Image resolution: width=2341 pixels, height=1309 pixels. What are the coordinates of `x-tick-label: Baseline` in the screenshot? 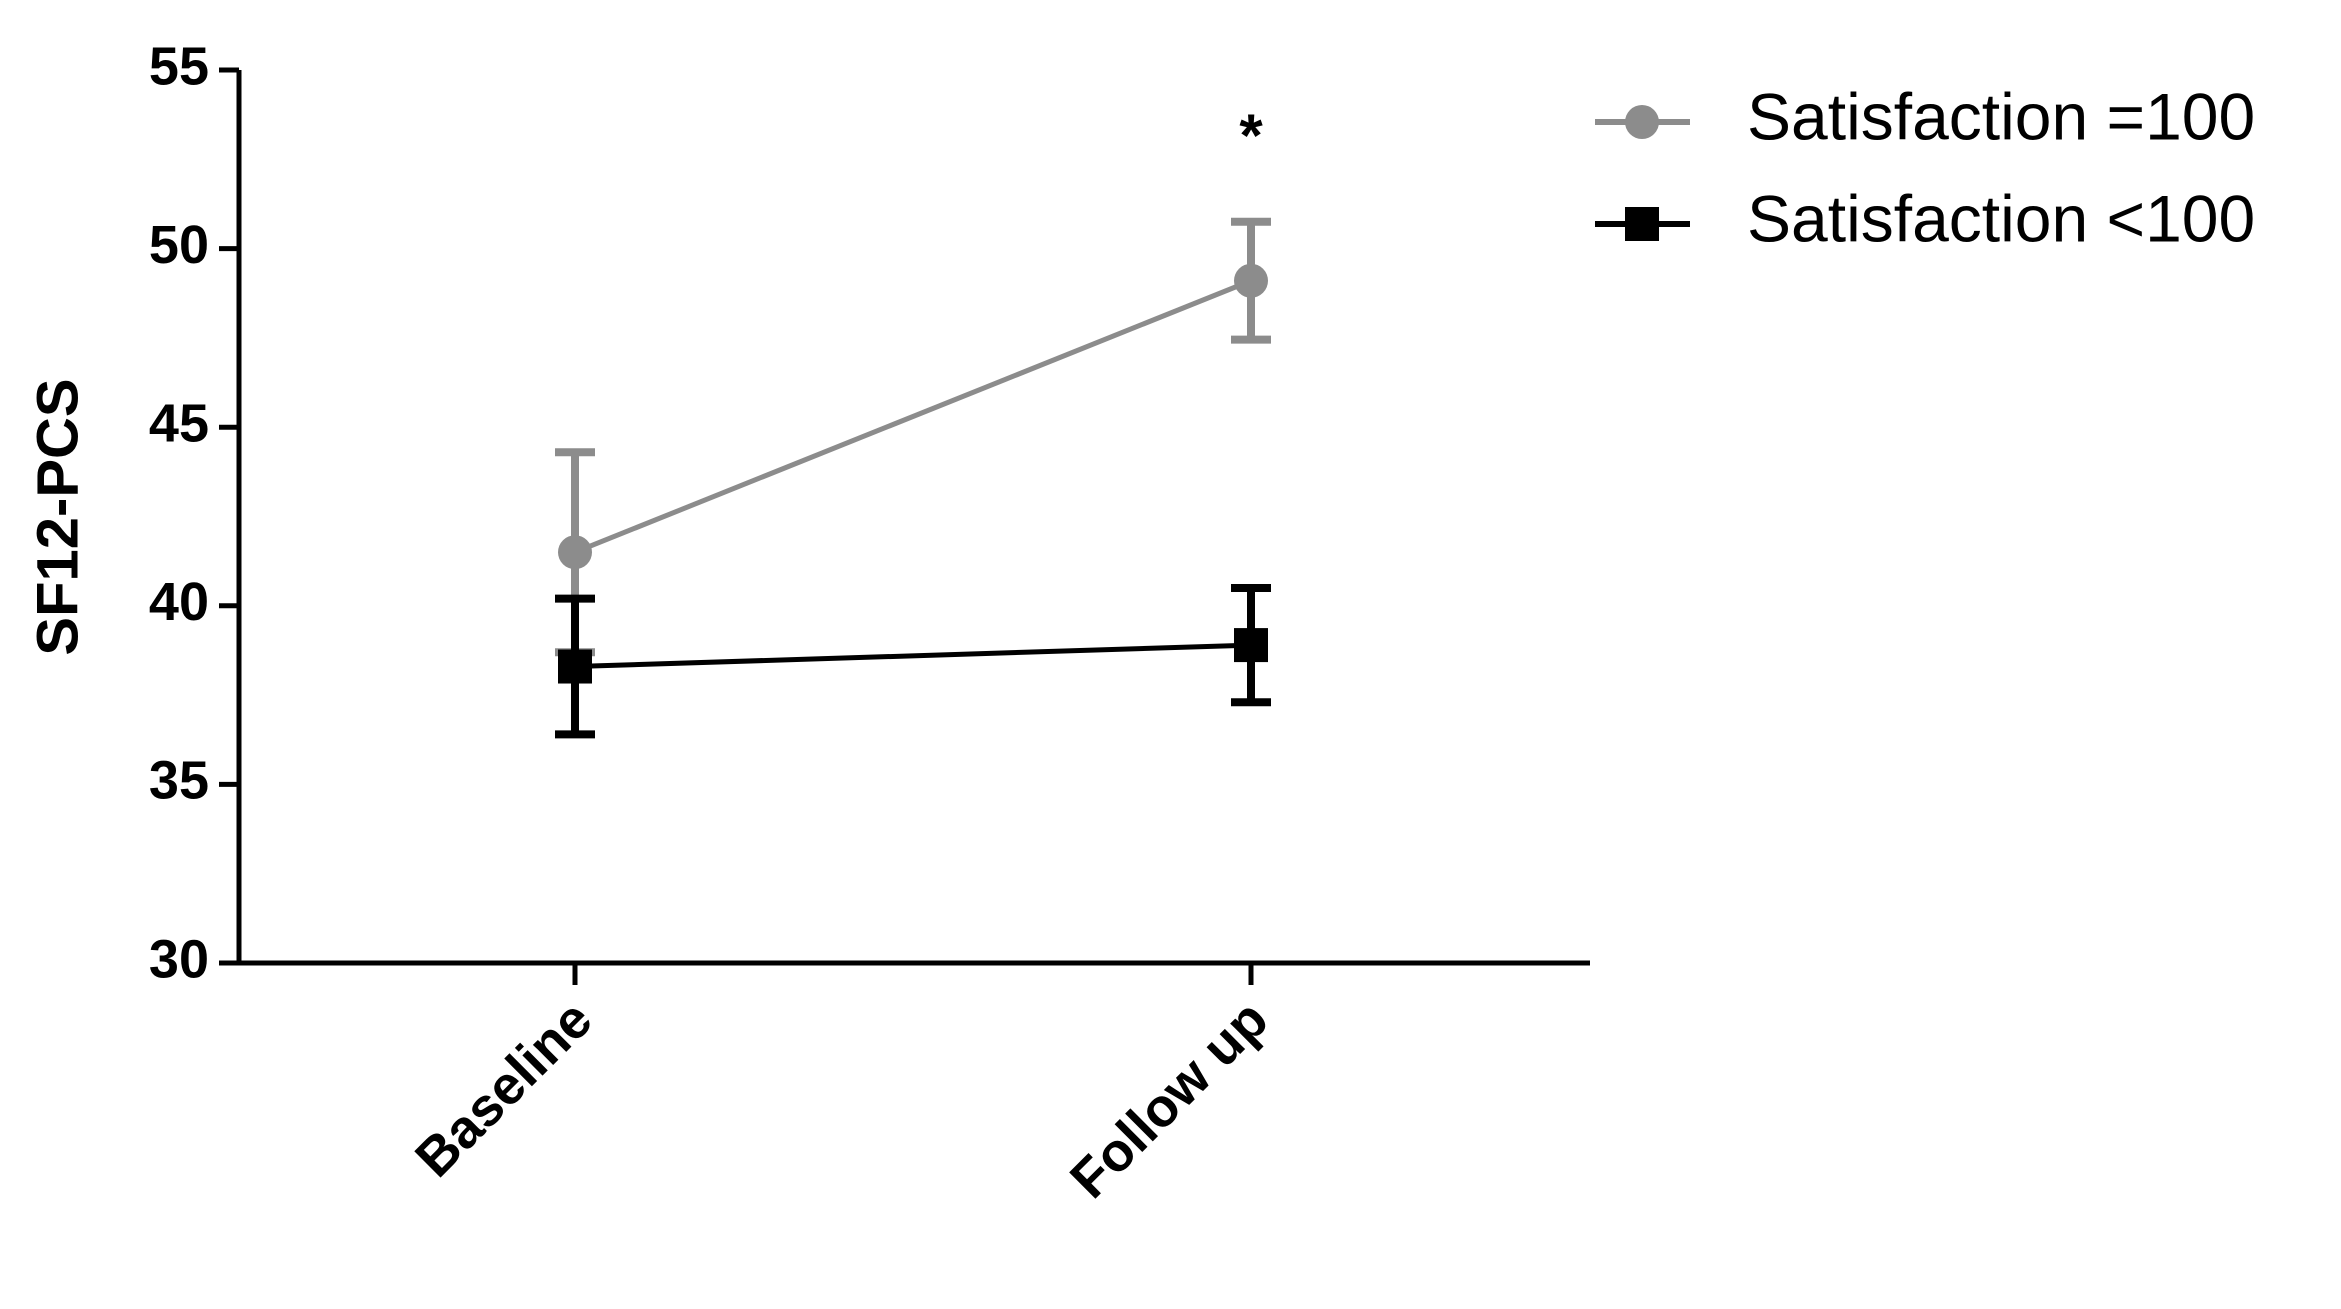 It's located at (503, 1088).